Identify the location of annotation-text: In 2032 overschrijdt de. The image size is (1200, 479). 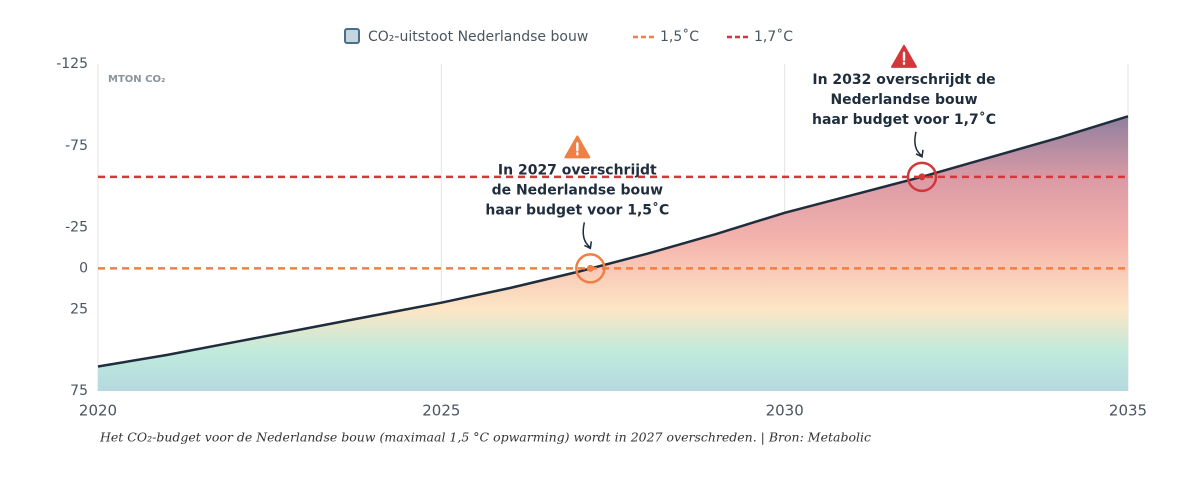
(903, 80).